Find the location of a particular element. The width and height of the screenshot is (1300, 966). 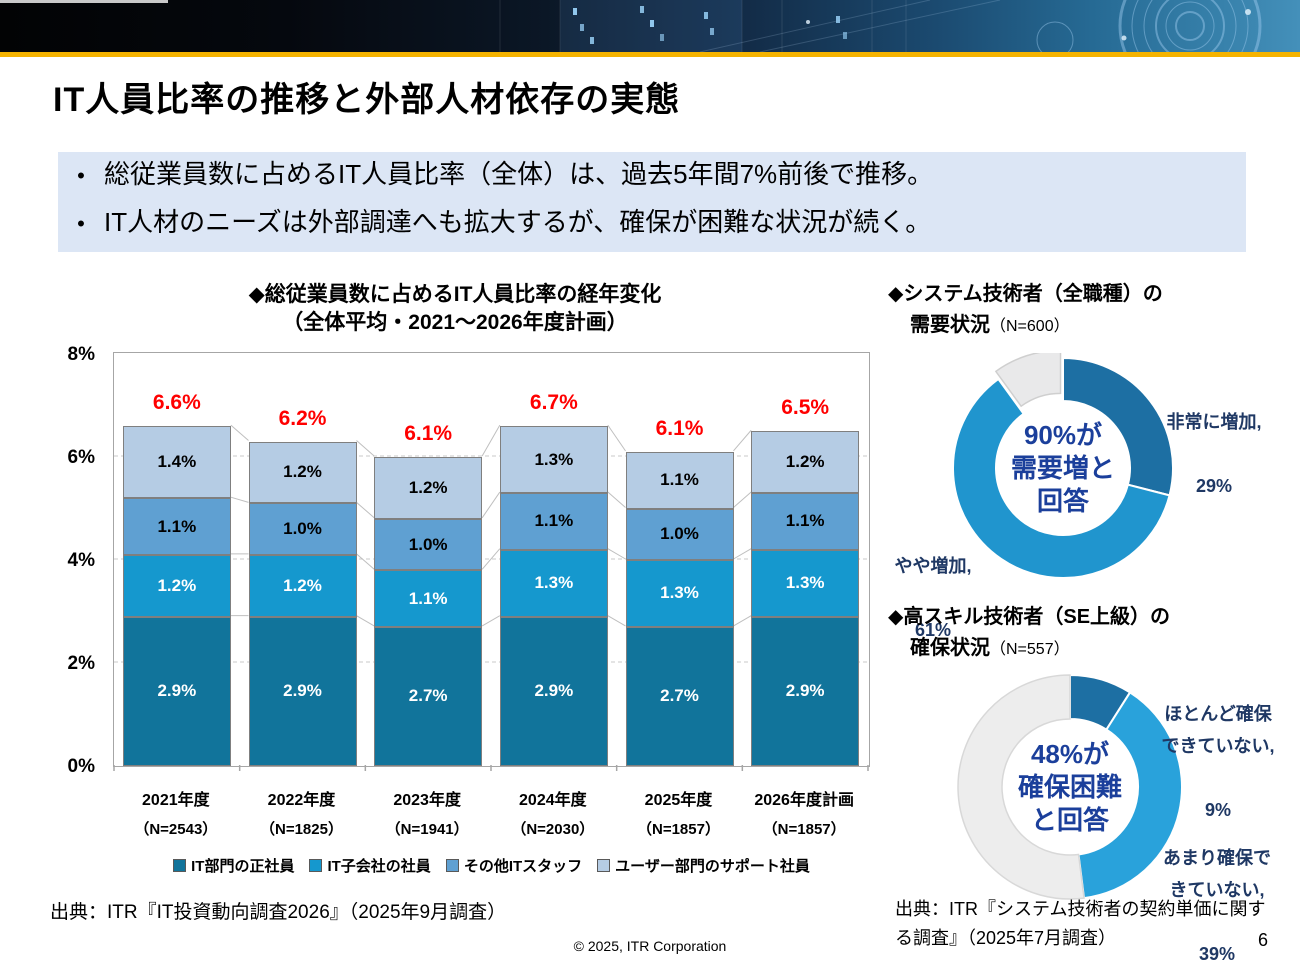

bar-segment-2021年度-その他ITスタッフ: 1.1% is located at coordinates (176, 526).